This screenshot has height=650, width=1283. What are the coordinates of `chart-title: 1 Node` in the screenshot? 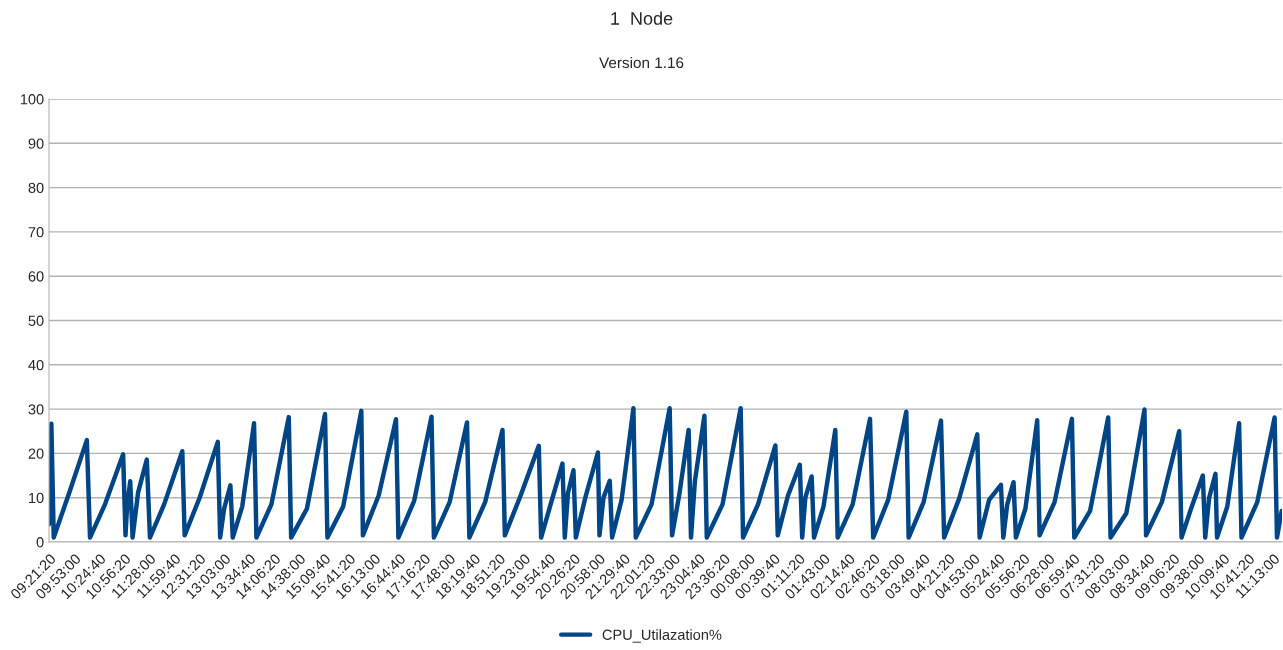 It's located at (642, 18).